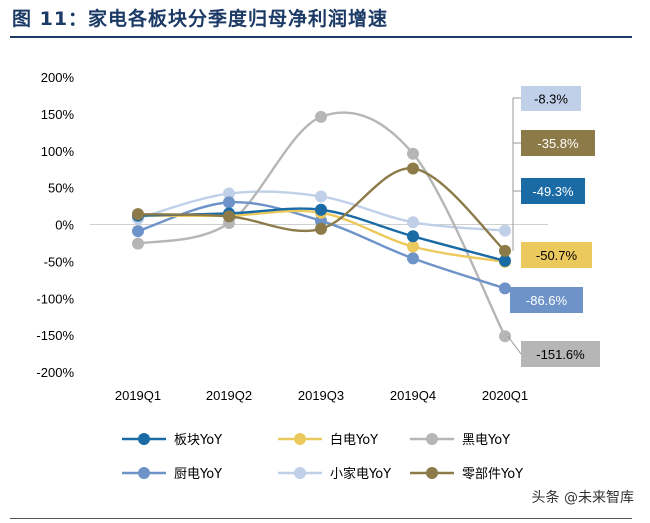 The height and width of the screenshot is (523, 650). I want to click on value-callout-label: -35.8%, so click(558, 143).